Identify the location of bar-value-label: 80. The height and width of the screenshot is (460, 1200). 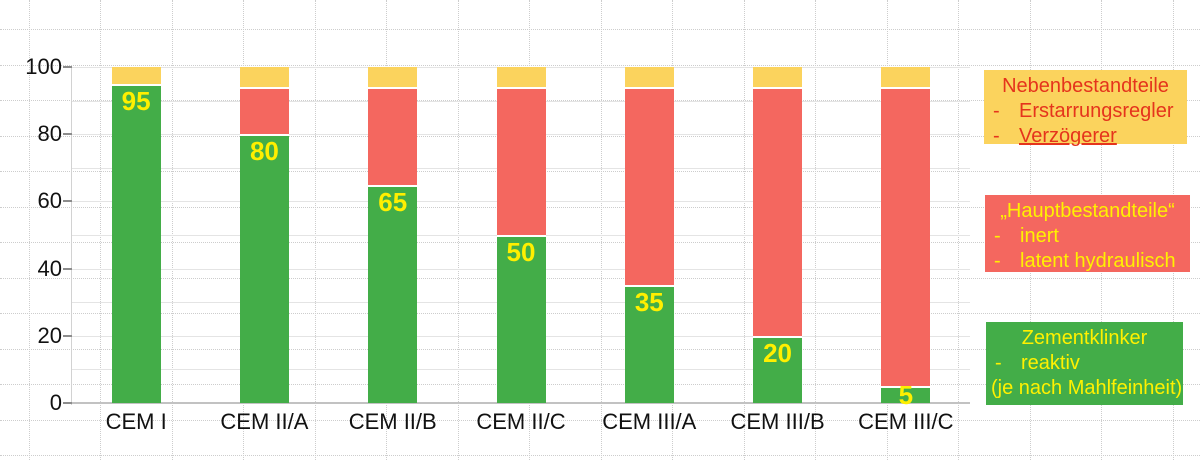
(264, 151).